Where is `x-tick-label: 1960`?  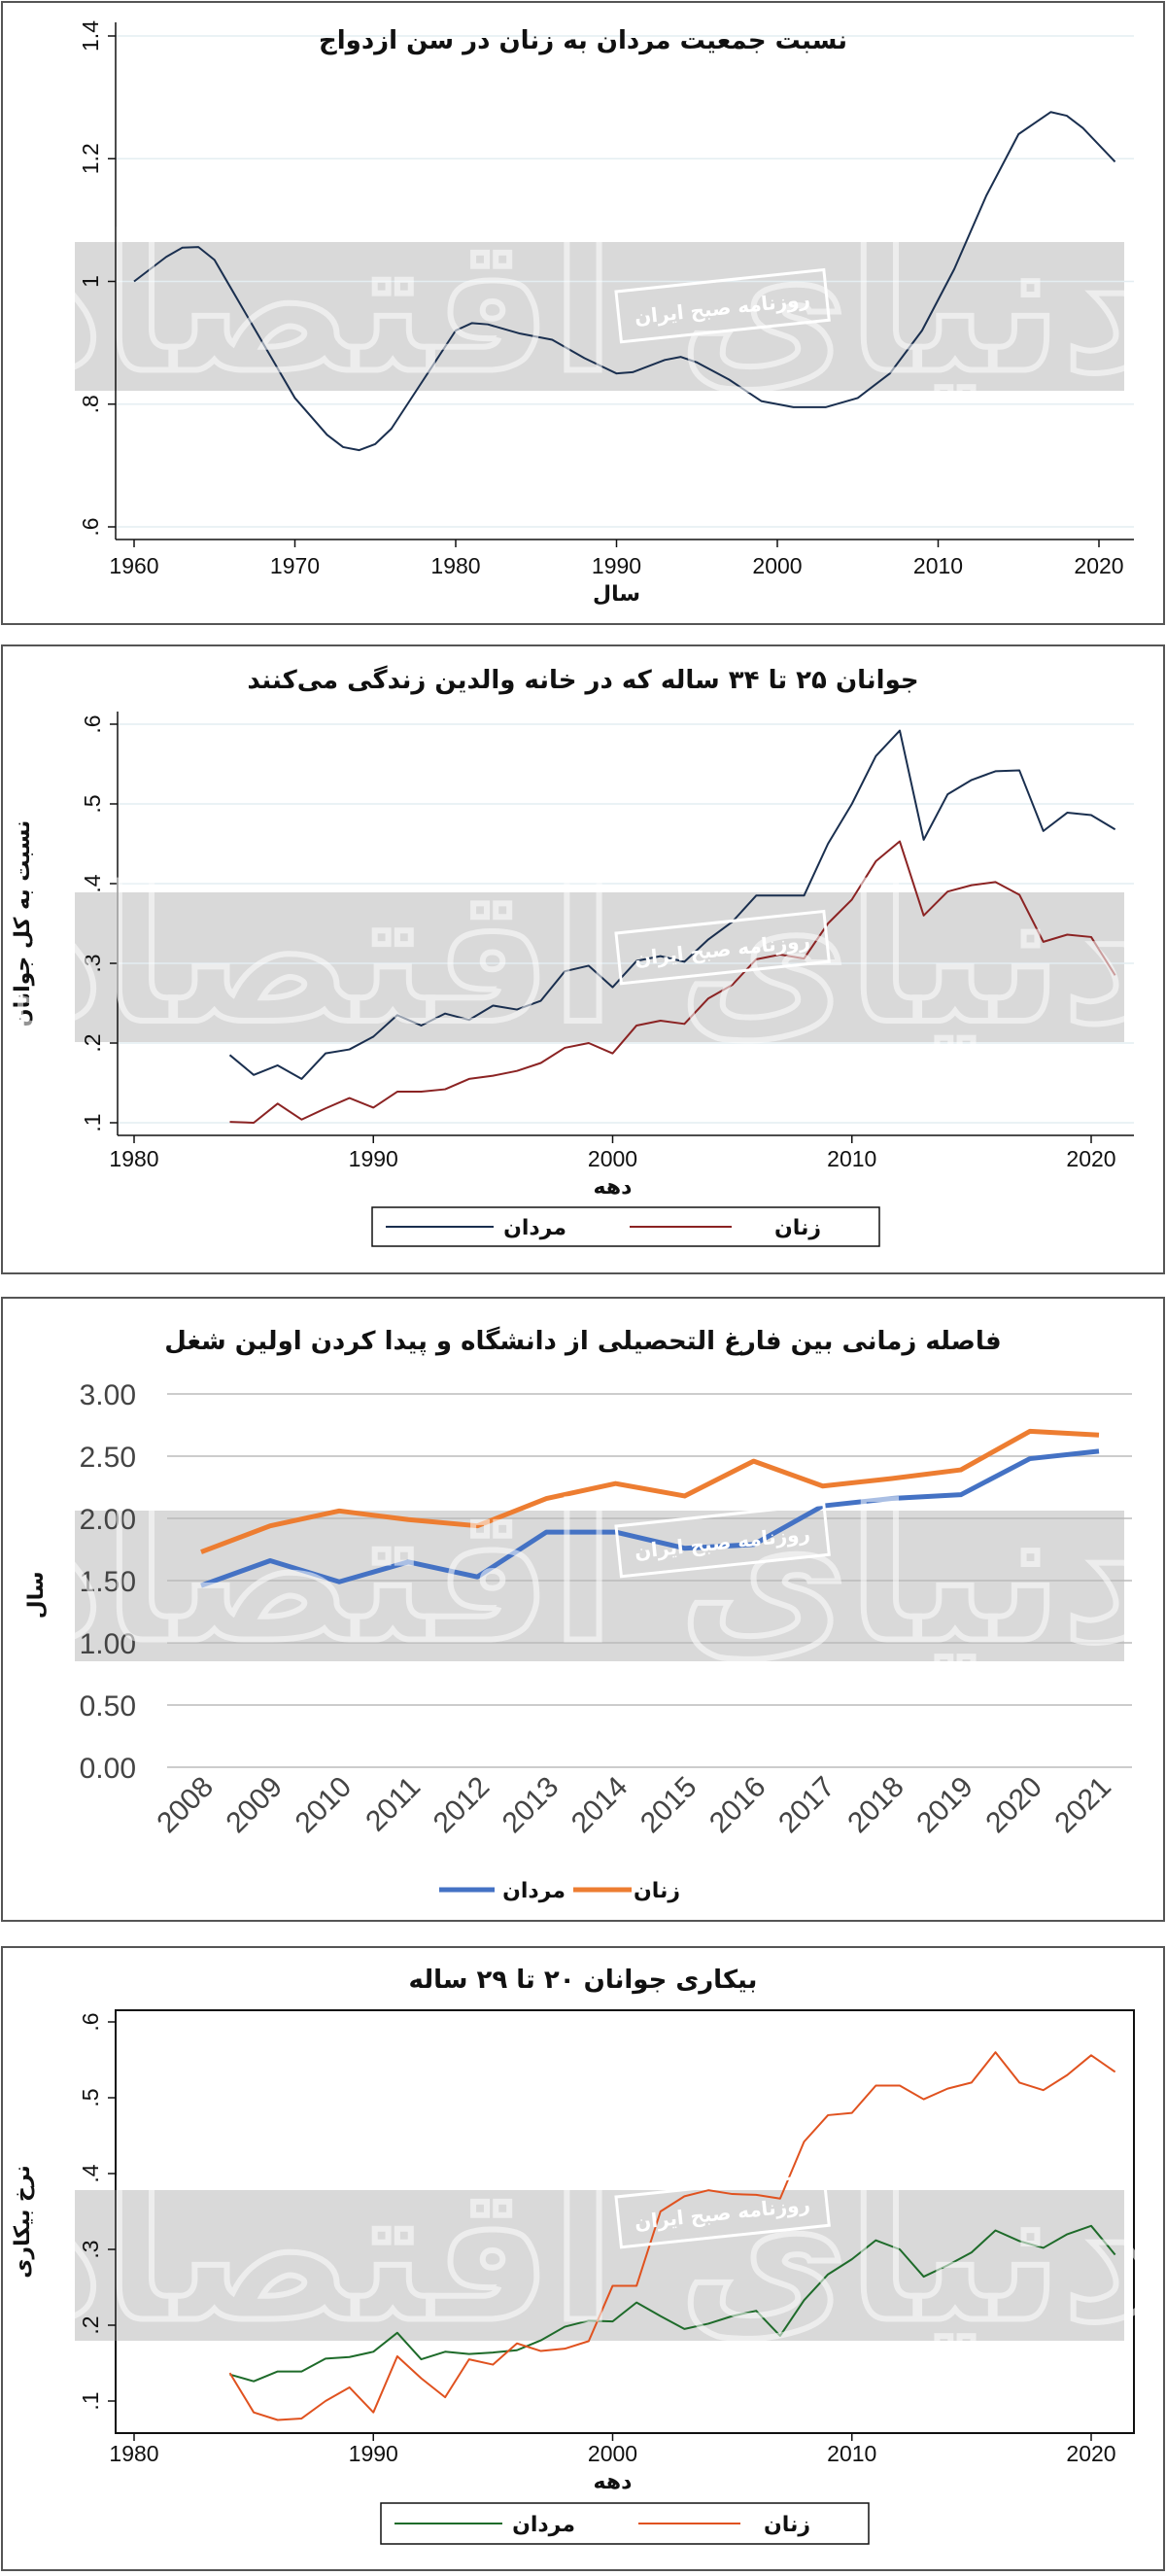
x-tick-label: 1960 is located at coordinates (133, 565).